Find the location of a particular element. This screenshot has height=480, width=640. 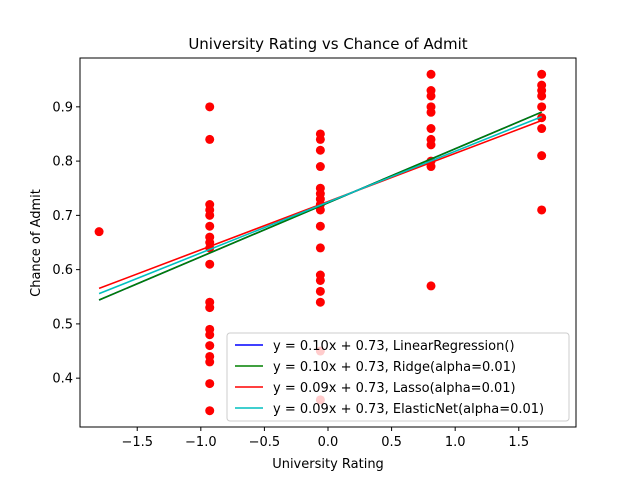

legend-label: y = 0.10x + 0.73, LinearRegression() is located at coordinates (394, 346).